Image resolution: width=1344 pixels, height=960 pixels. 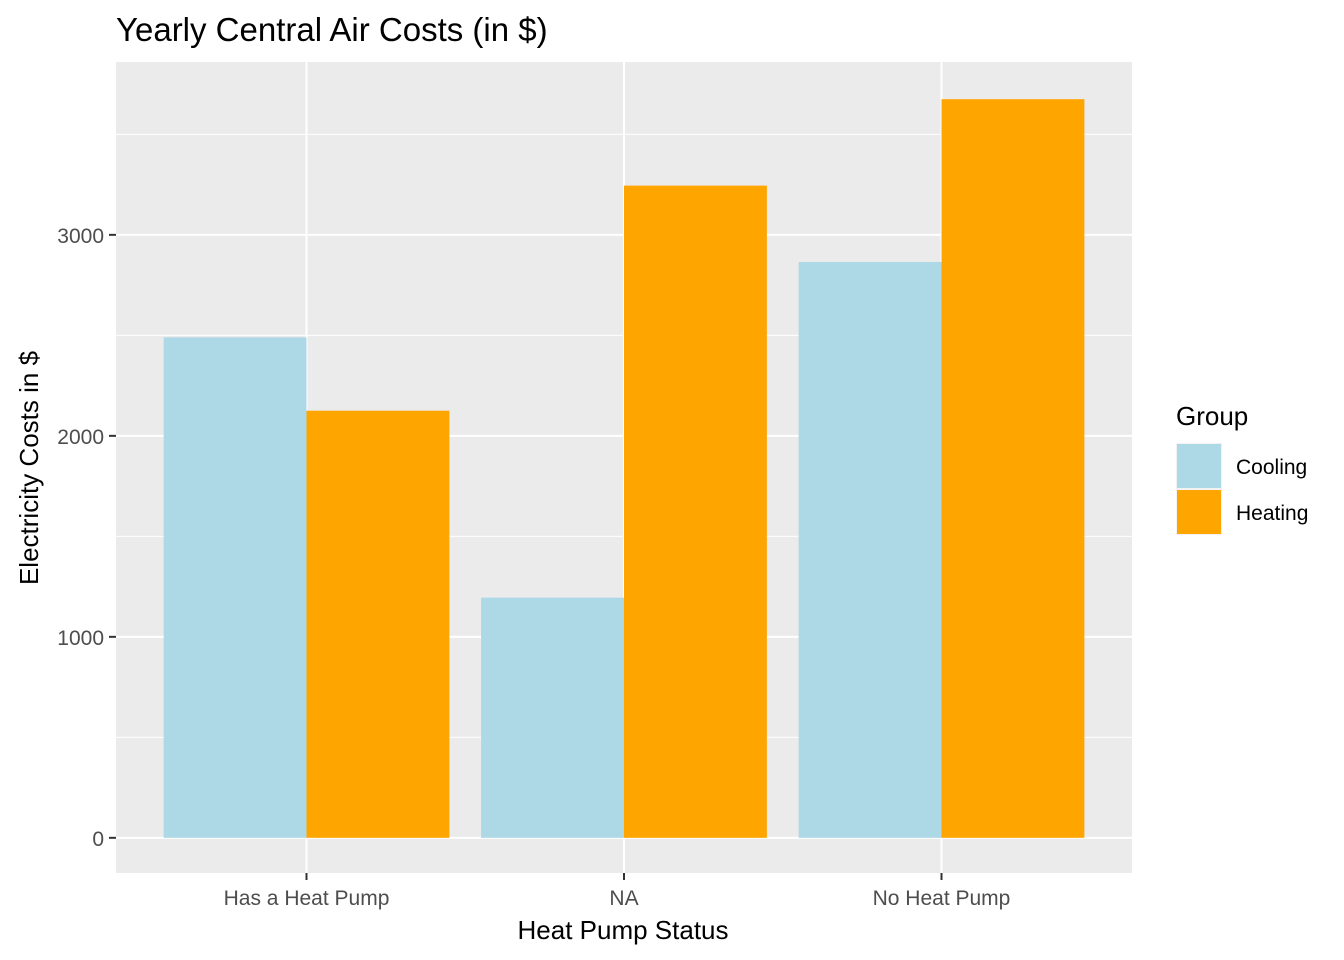 What do you see at coordinates (332, 29) in the screenshot?
I see `chart-title: Yearly Central Air Costs (in $)` at bounding box center [332, 29].